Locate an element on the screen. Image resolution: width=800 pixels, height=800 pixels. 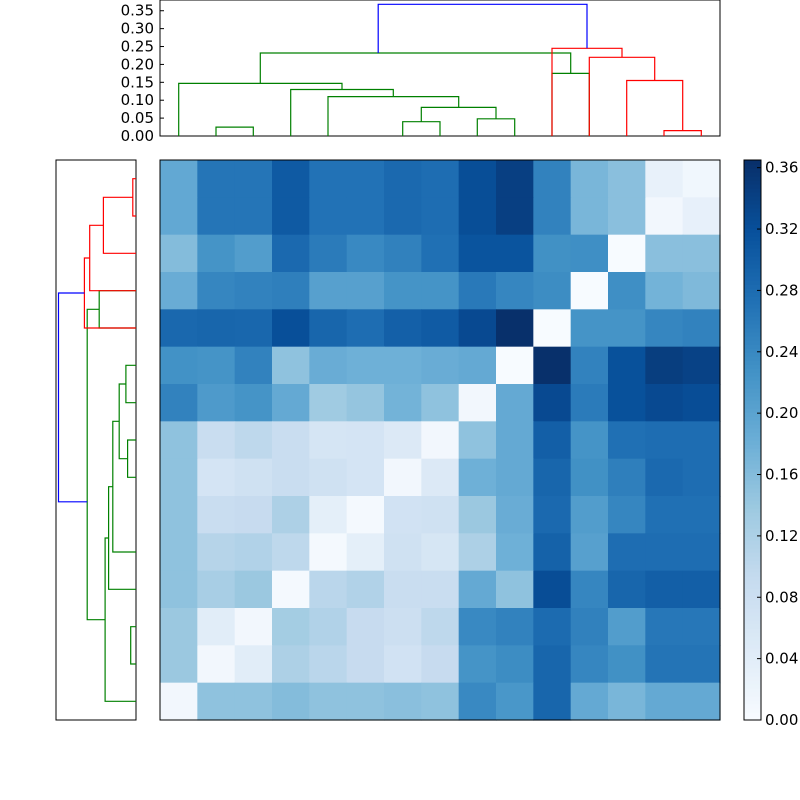
top-dendrogram-tick-label: 0.10 is located at coordinates (137, 100).